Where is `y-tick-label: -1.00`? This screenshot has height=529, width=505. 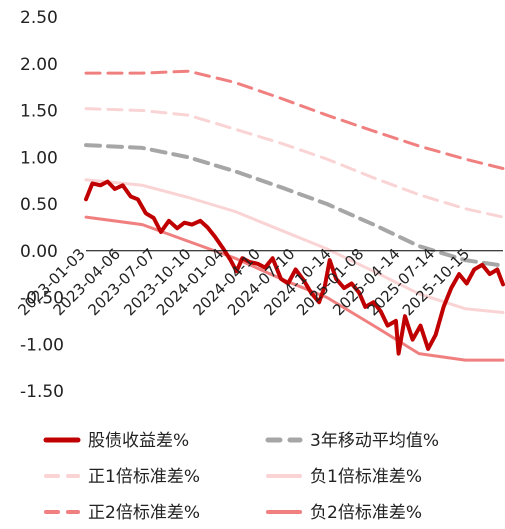 y-tick-label: -1.00 is located at coordinates (42, 345).